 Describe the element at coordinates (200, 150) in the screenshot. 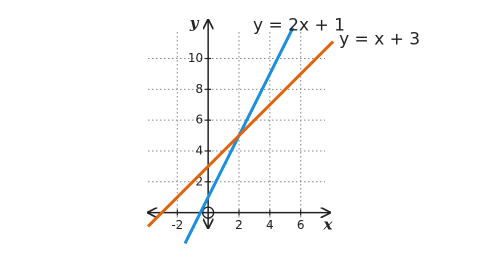

I see `y-tick-label: 4` at that location.